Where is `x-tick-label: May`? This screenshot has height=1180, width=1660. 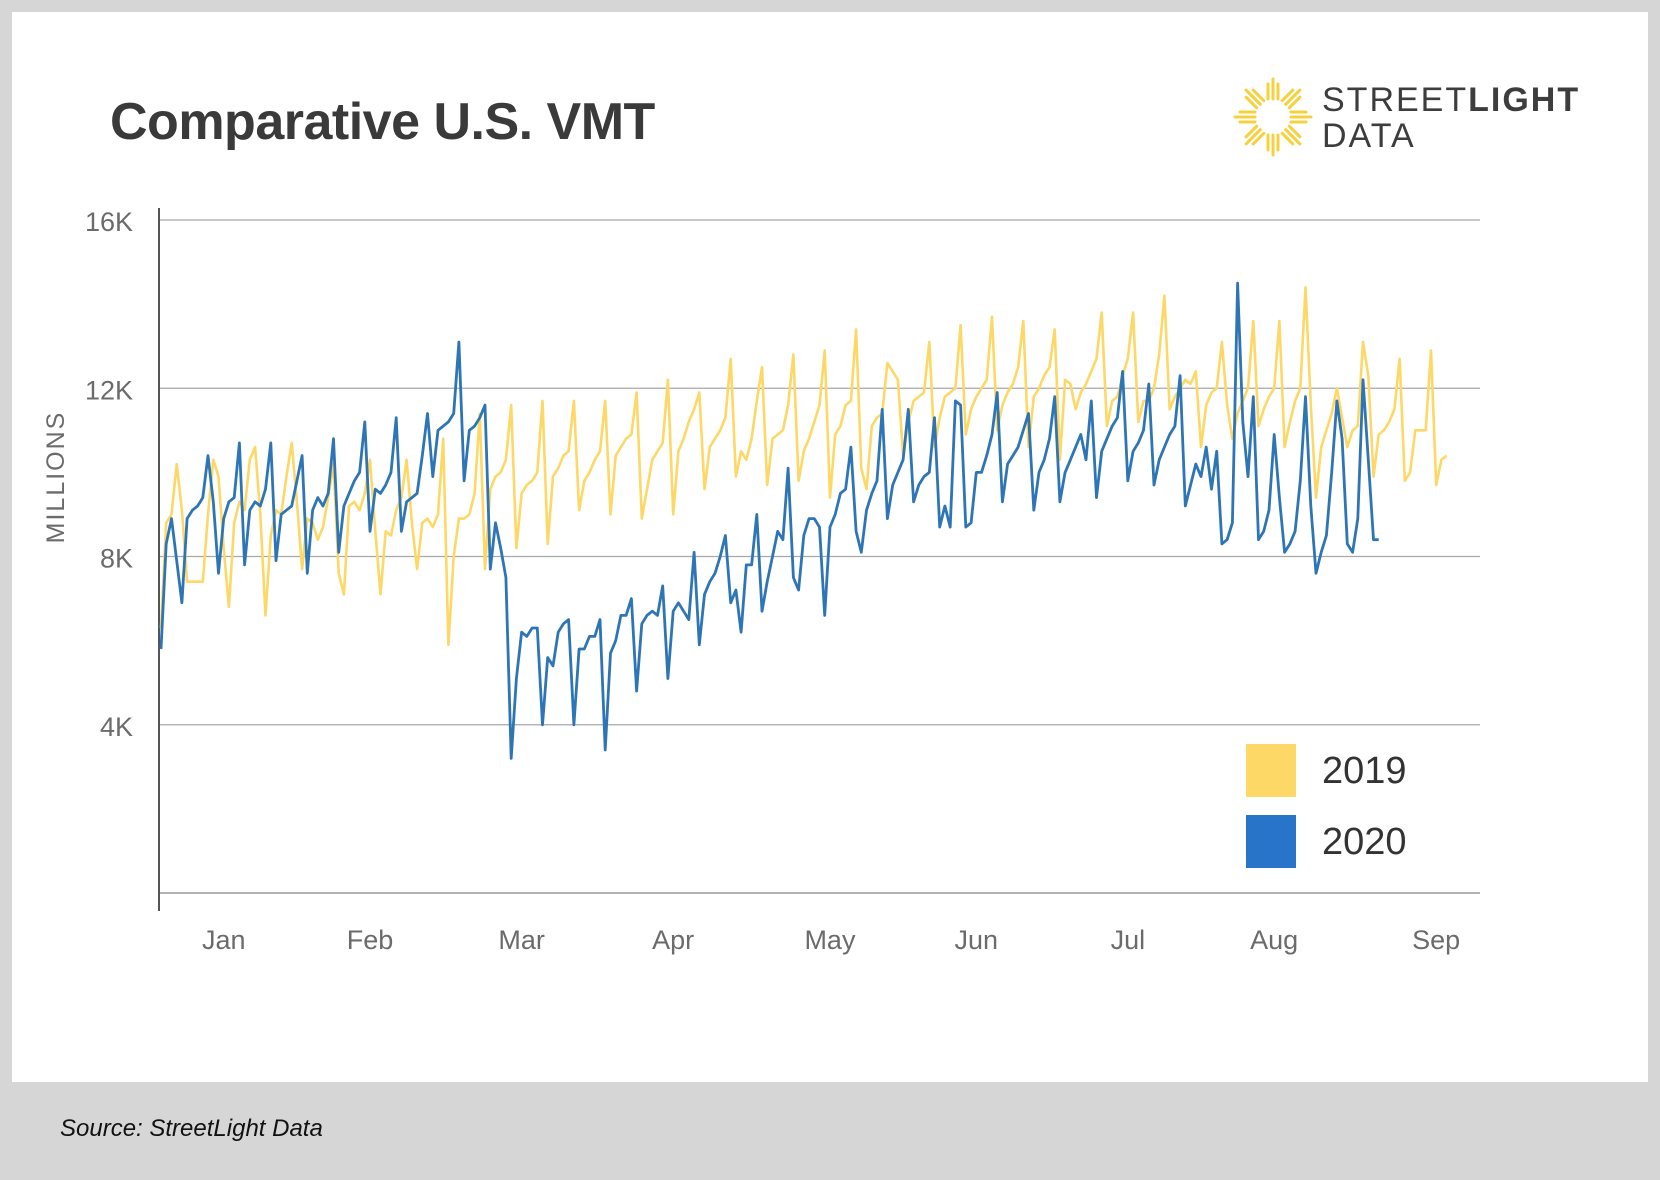
x-tick-label: May is located at coordinates (830, 940).